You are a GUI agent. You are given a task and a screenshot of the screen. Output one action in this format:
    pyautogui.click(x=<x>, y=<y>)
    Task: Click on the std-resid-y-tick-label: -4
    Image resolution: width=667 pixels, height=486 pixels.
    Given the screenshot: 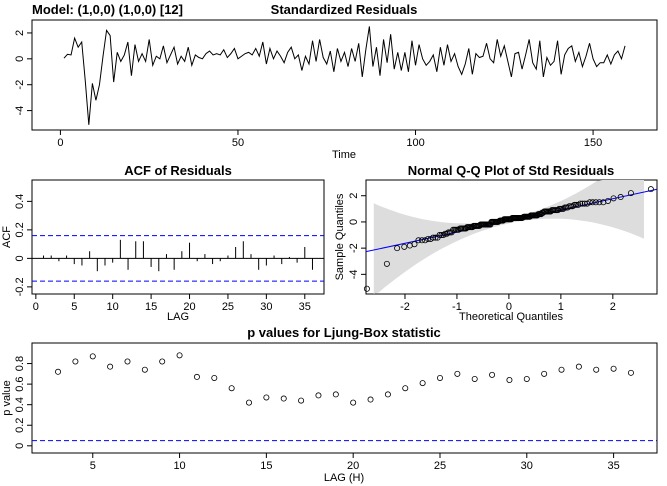 What is the action you would take?
    pyautogui.click(x=20, y=111)
    